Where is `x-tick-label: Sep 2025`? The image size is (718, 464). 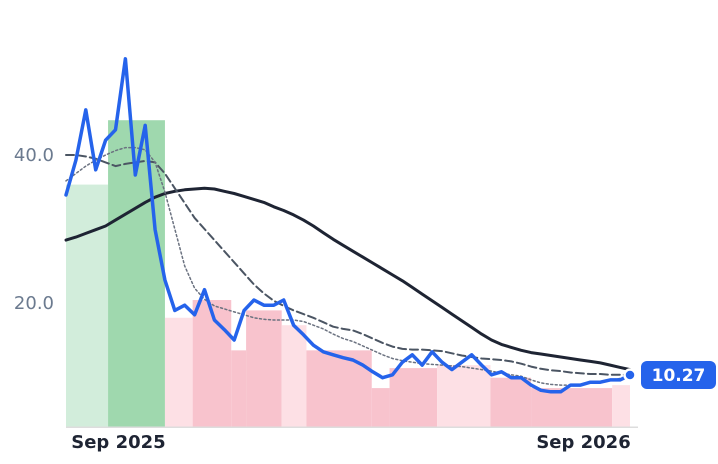
x-tick-label: Sep 2025 is located at coordinates (118, 442).